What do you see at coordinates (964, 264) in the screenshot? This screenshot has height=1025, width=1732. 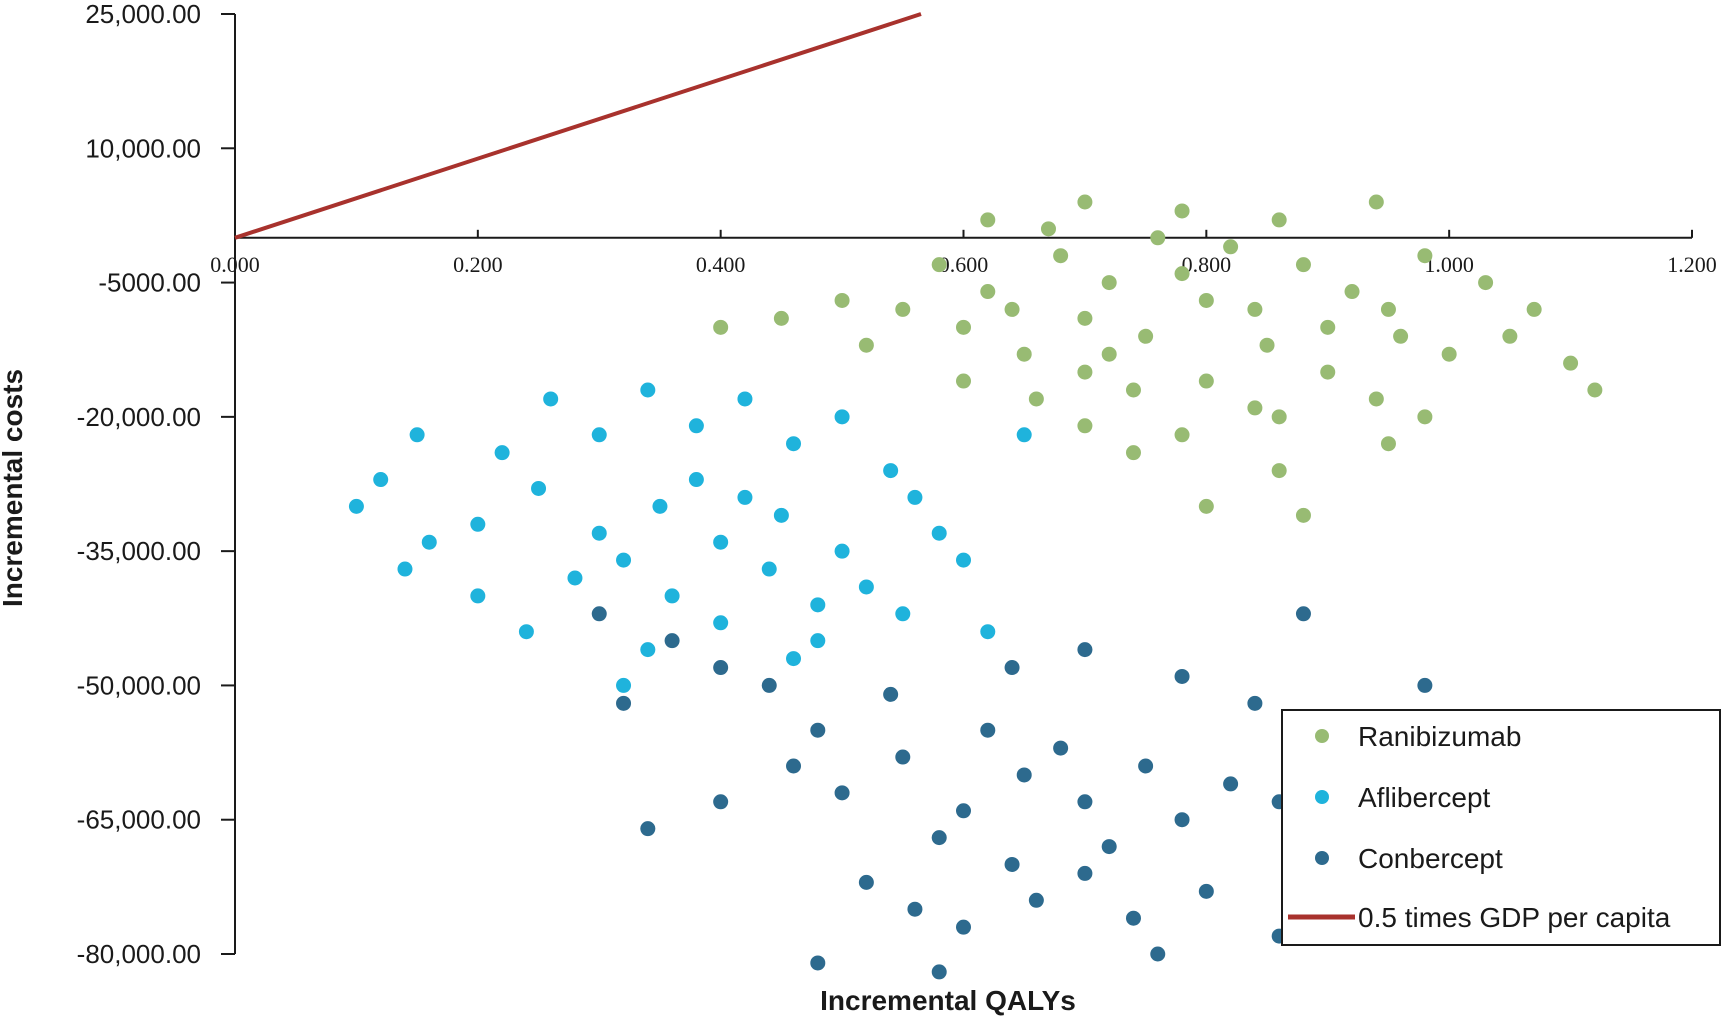 I see `x-tick-label: 0.600` at bounding box center [964, 264].